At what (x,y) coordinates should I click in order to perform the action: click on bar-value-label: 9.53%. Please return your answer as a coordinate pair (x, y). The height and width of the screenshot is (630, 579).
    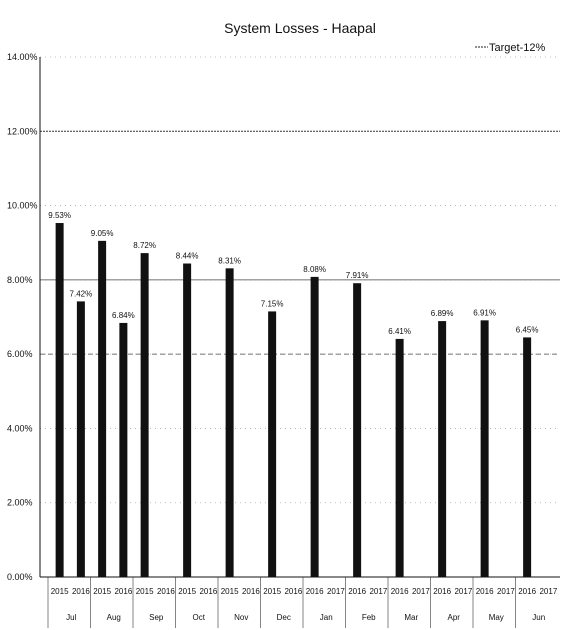
    Looking at the image, I should click on (59, 215).